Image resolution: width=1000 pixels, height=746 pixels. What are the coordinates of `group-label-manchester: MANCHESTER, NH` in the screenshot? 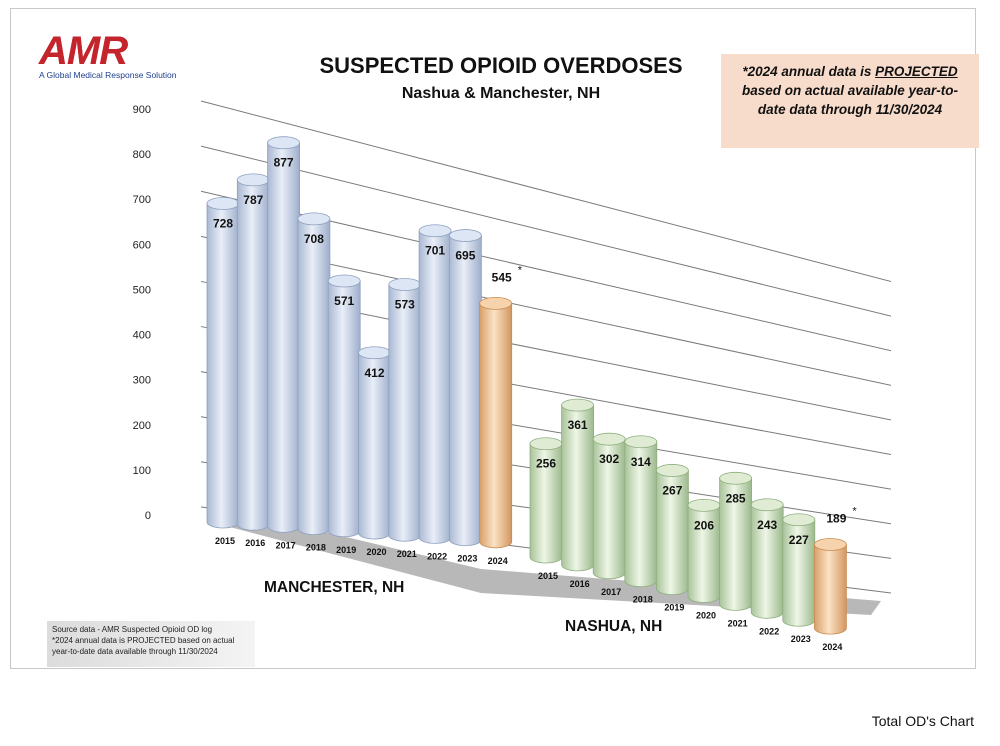 It's located at (334, 587).